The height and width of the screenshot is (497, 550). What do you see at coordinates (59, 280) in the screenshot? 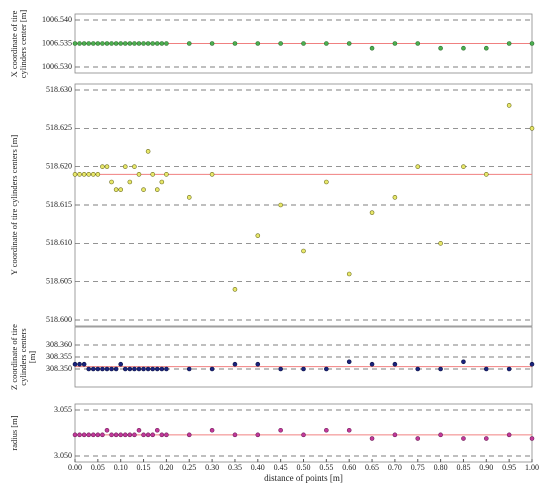
I see `y-tick-label: 518.605` at bounding box center [59, 280].